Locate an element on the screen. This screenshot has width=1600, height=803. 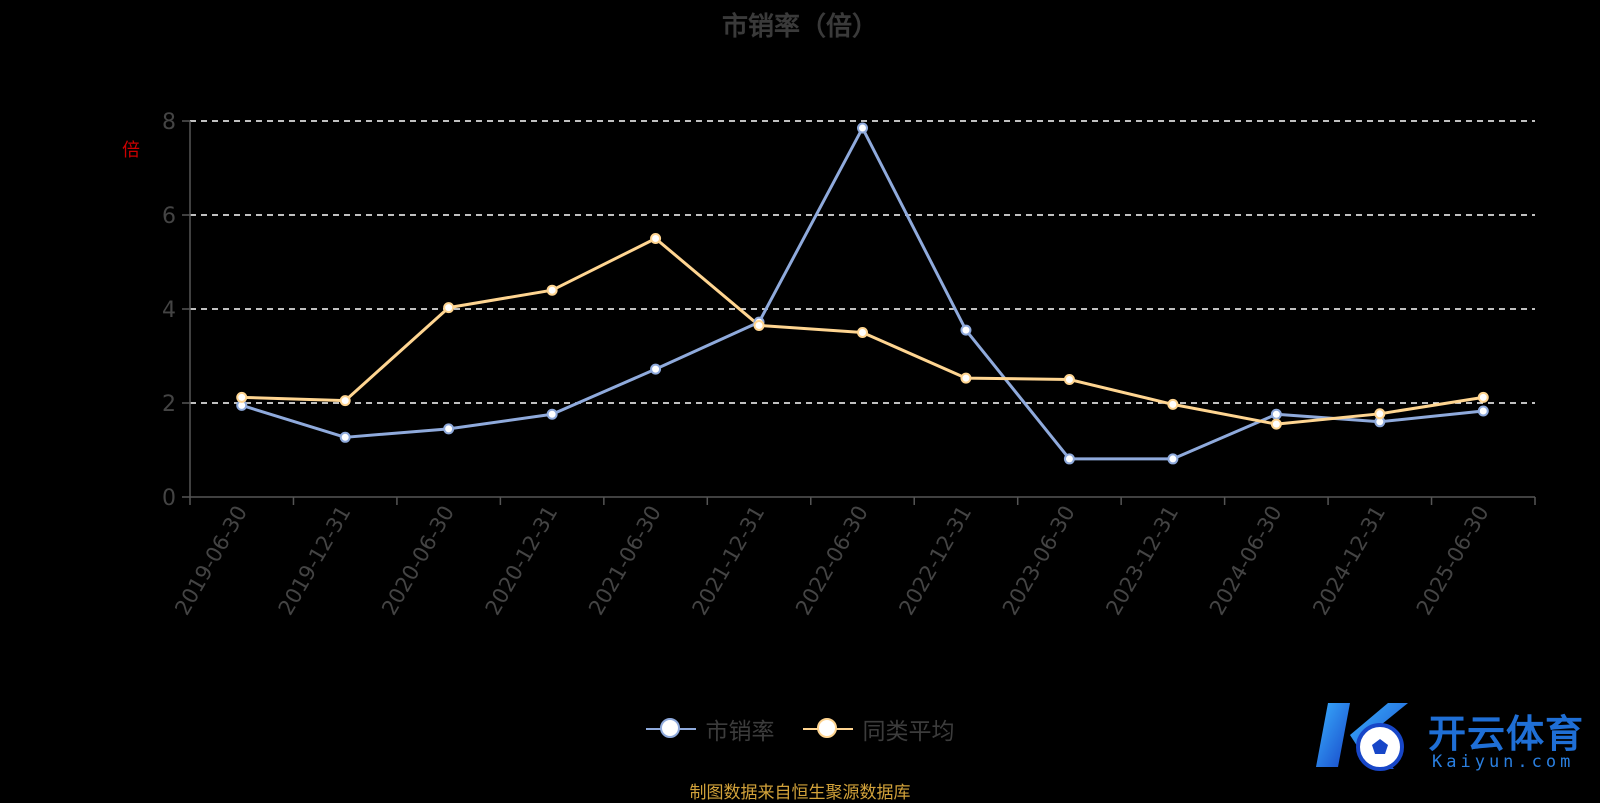
legend-label-series-2: 同类平均 is located at coordinates (908, 732).